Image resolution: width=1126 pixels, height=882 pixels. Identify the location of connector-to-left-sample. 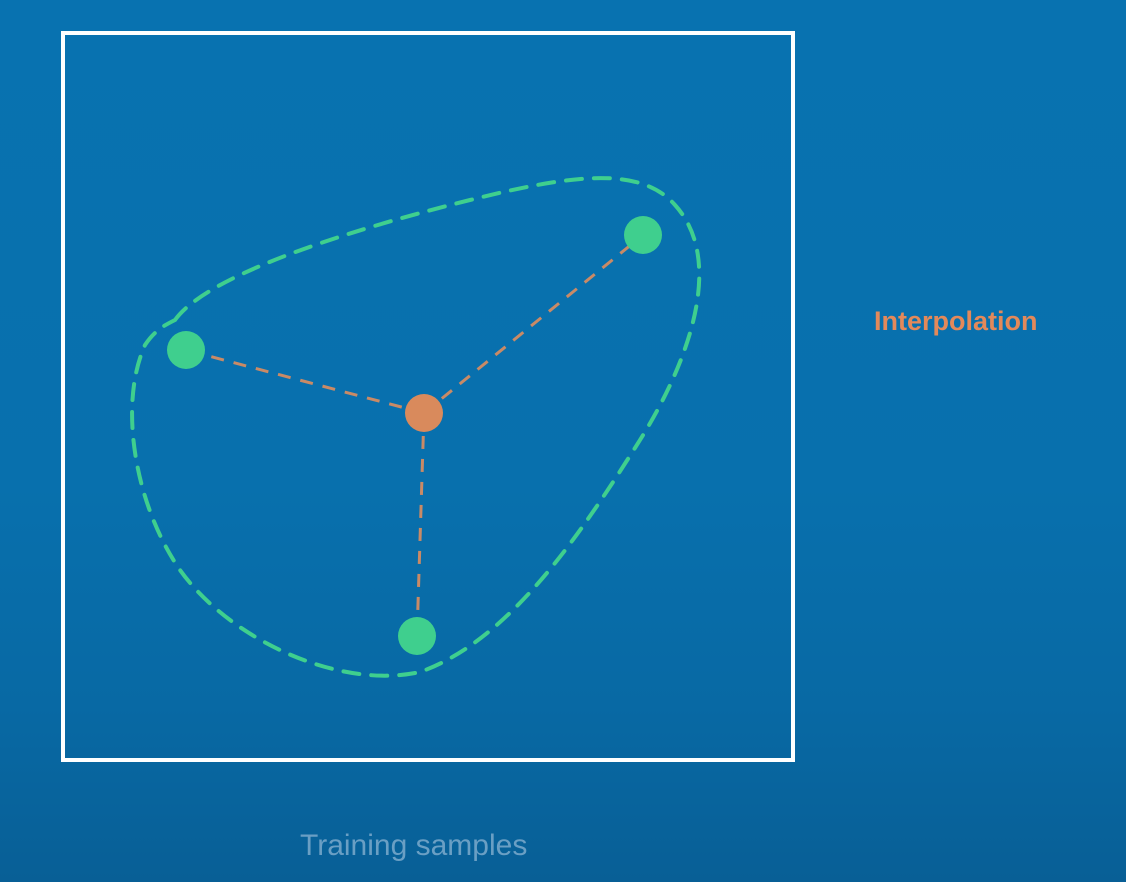
(305, 381).